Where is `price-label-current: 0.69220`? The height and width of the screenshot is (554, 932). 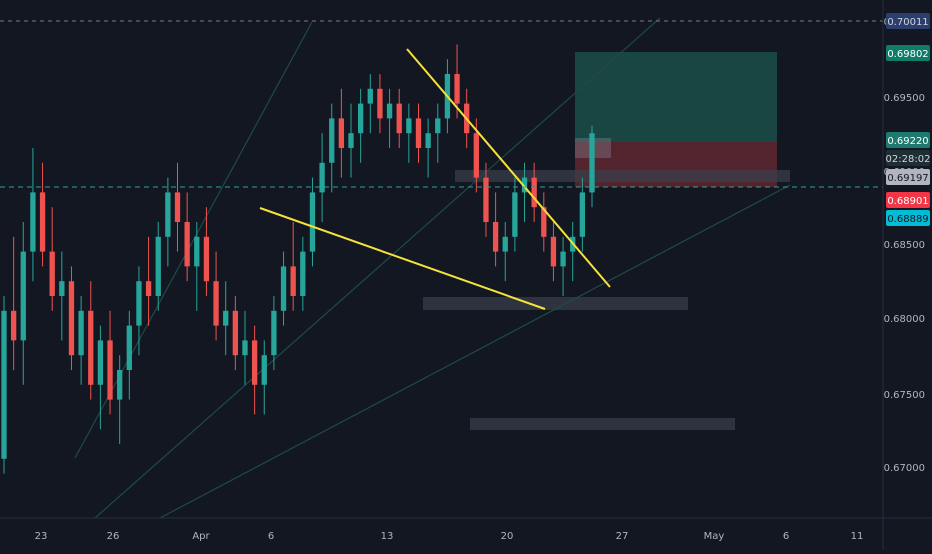 price-label-current: 0.69220 is located at coordinates (908, 140).